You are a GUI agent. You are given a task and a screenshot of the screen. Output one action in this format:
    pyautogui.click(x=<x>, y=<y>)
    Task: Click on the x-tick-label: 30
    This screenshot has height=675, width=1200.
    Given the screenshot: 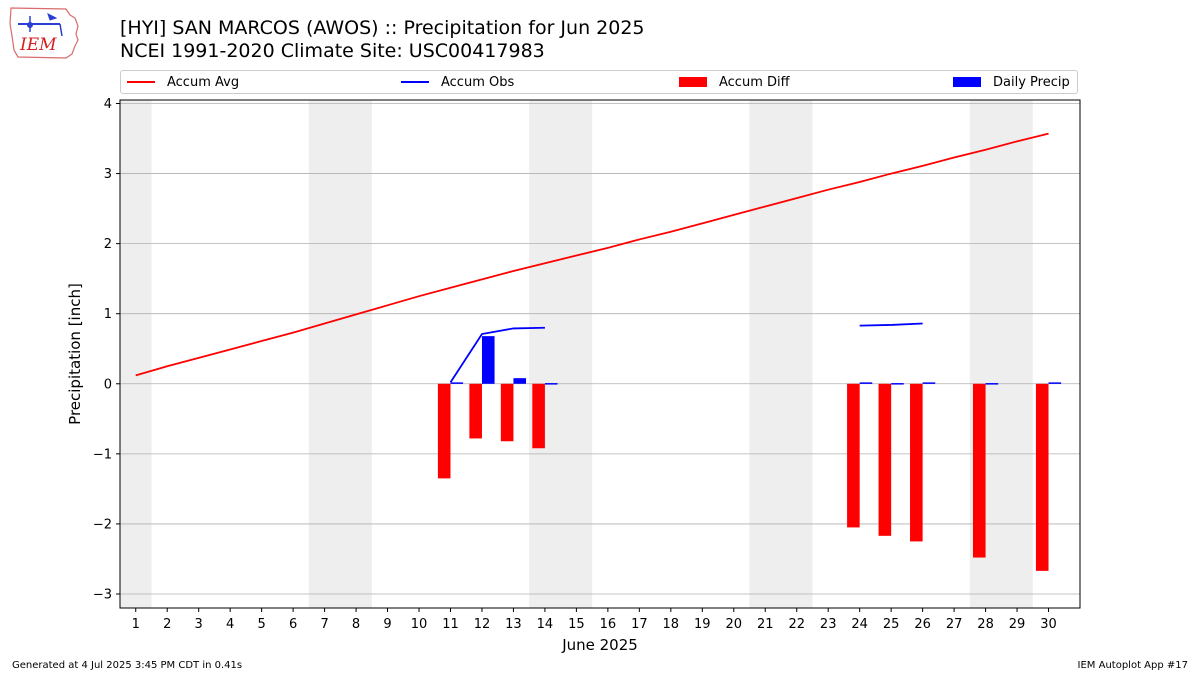 What is the action you would take?
    pyautogui.click(x=1048, y=624)
    